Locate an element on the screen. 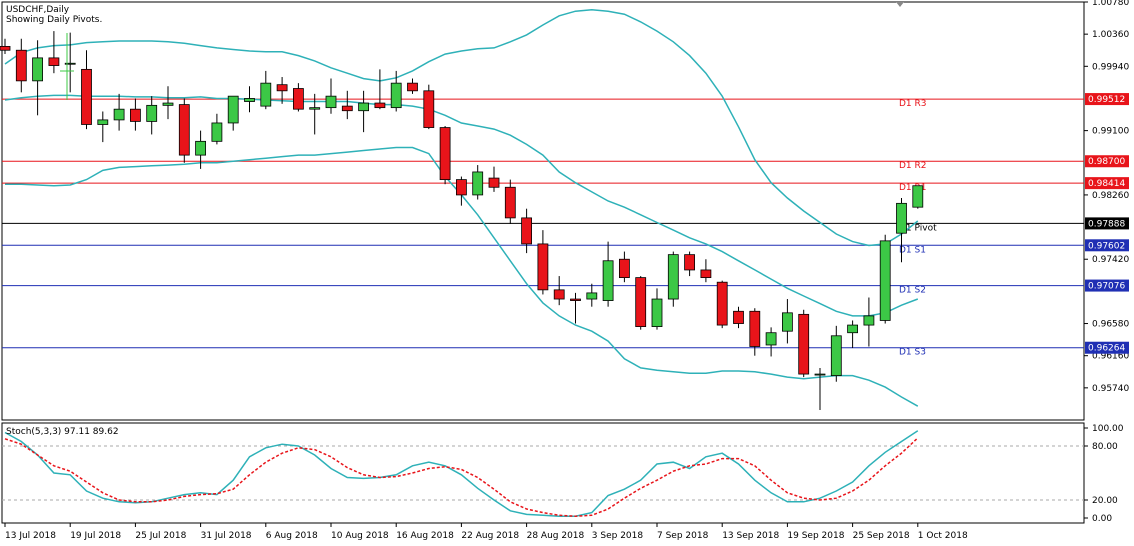 Image resolution: width=1134 pixels, height=546 pixels. stoch-y-tick-label: 80.00 is located at coordinates (1105, 447).